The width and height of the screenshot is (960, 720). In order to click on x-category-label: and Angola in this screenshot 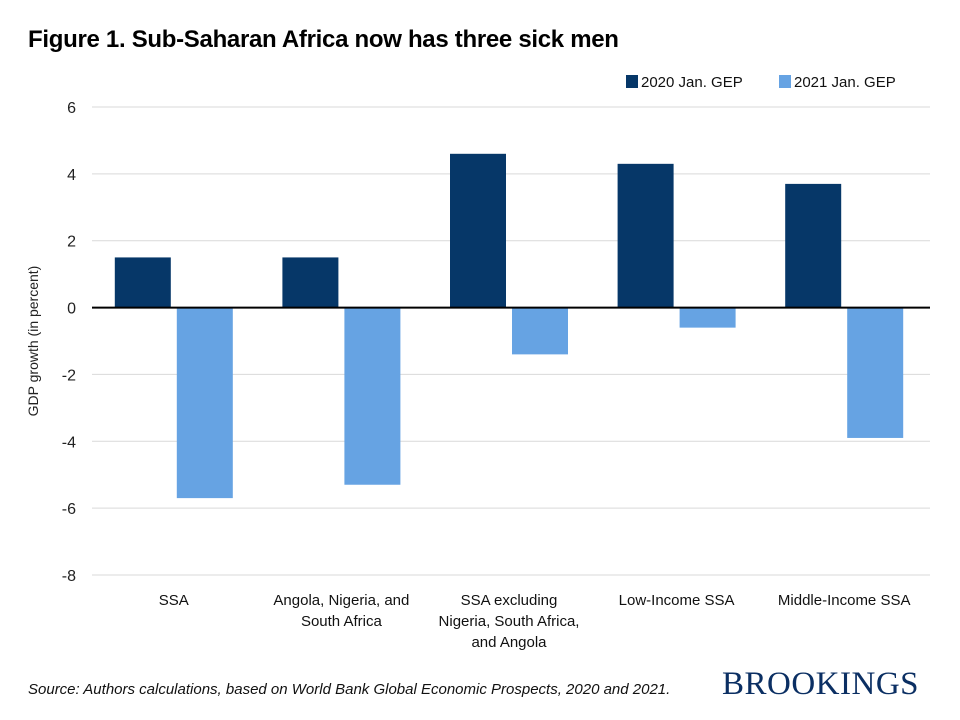, I will do `click(509, 642)`.